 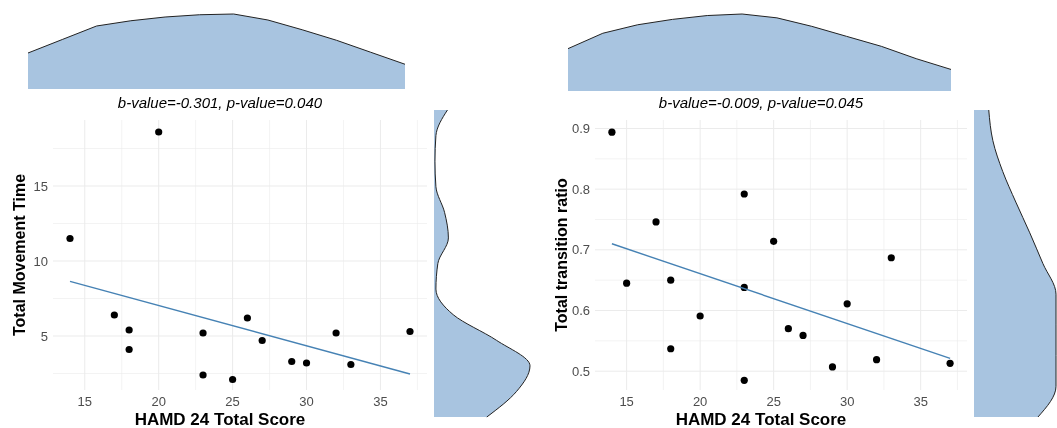 I want to click on y-tick-label: 0.9, so click(x=580, y=128).